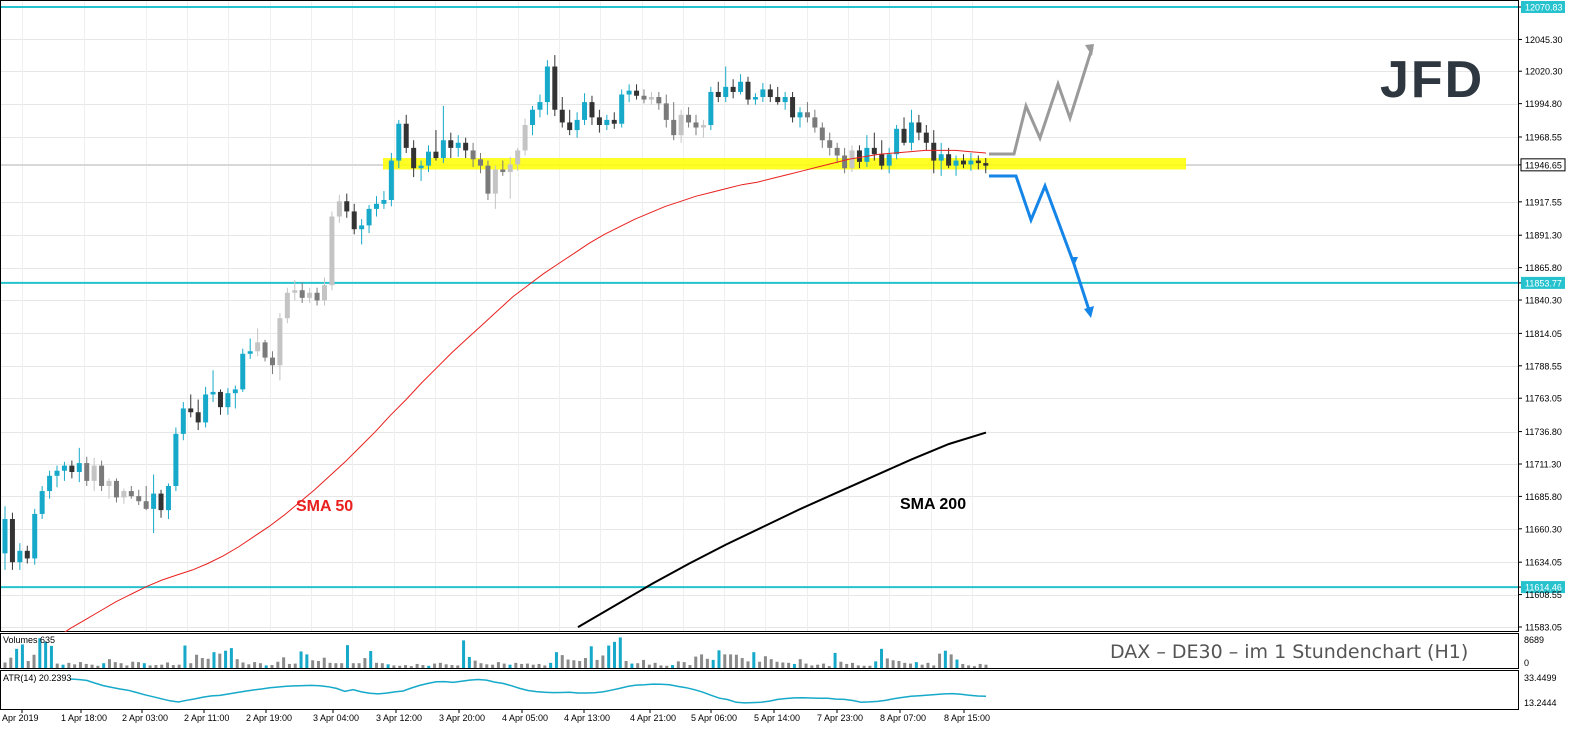 This screenshot has height=746, width=1588. What do you see at coordinates (933, 504) in the screenshot?
I see `sma200-label: SMA 200` at bounding box center [933, 504].